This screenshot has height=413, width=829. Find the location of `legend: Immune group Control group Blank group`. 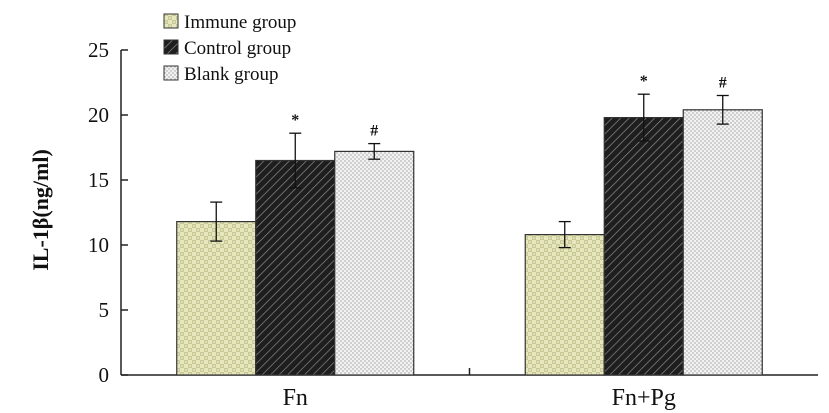

legend: Immune group Control group Blank group is located at coordinates (229, 48).